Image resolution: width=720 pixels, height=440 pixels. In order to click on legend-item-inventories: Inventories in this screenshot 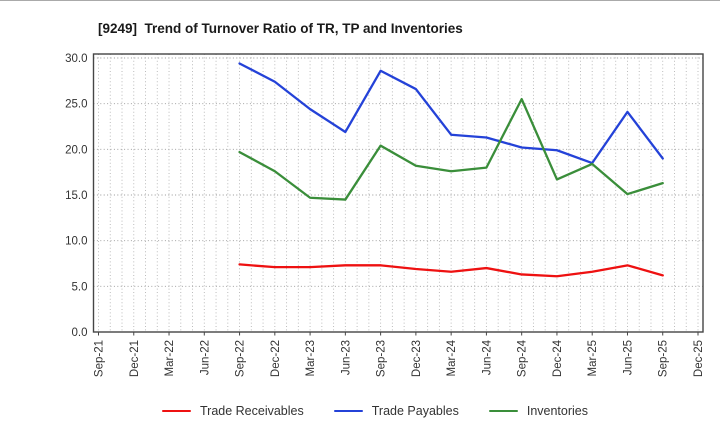, I will do `click(538, 411)`.